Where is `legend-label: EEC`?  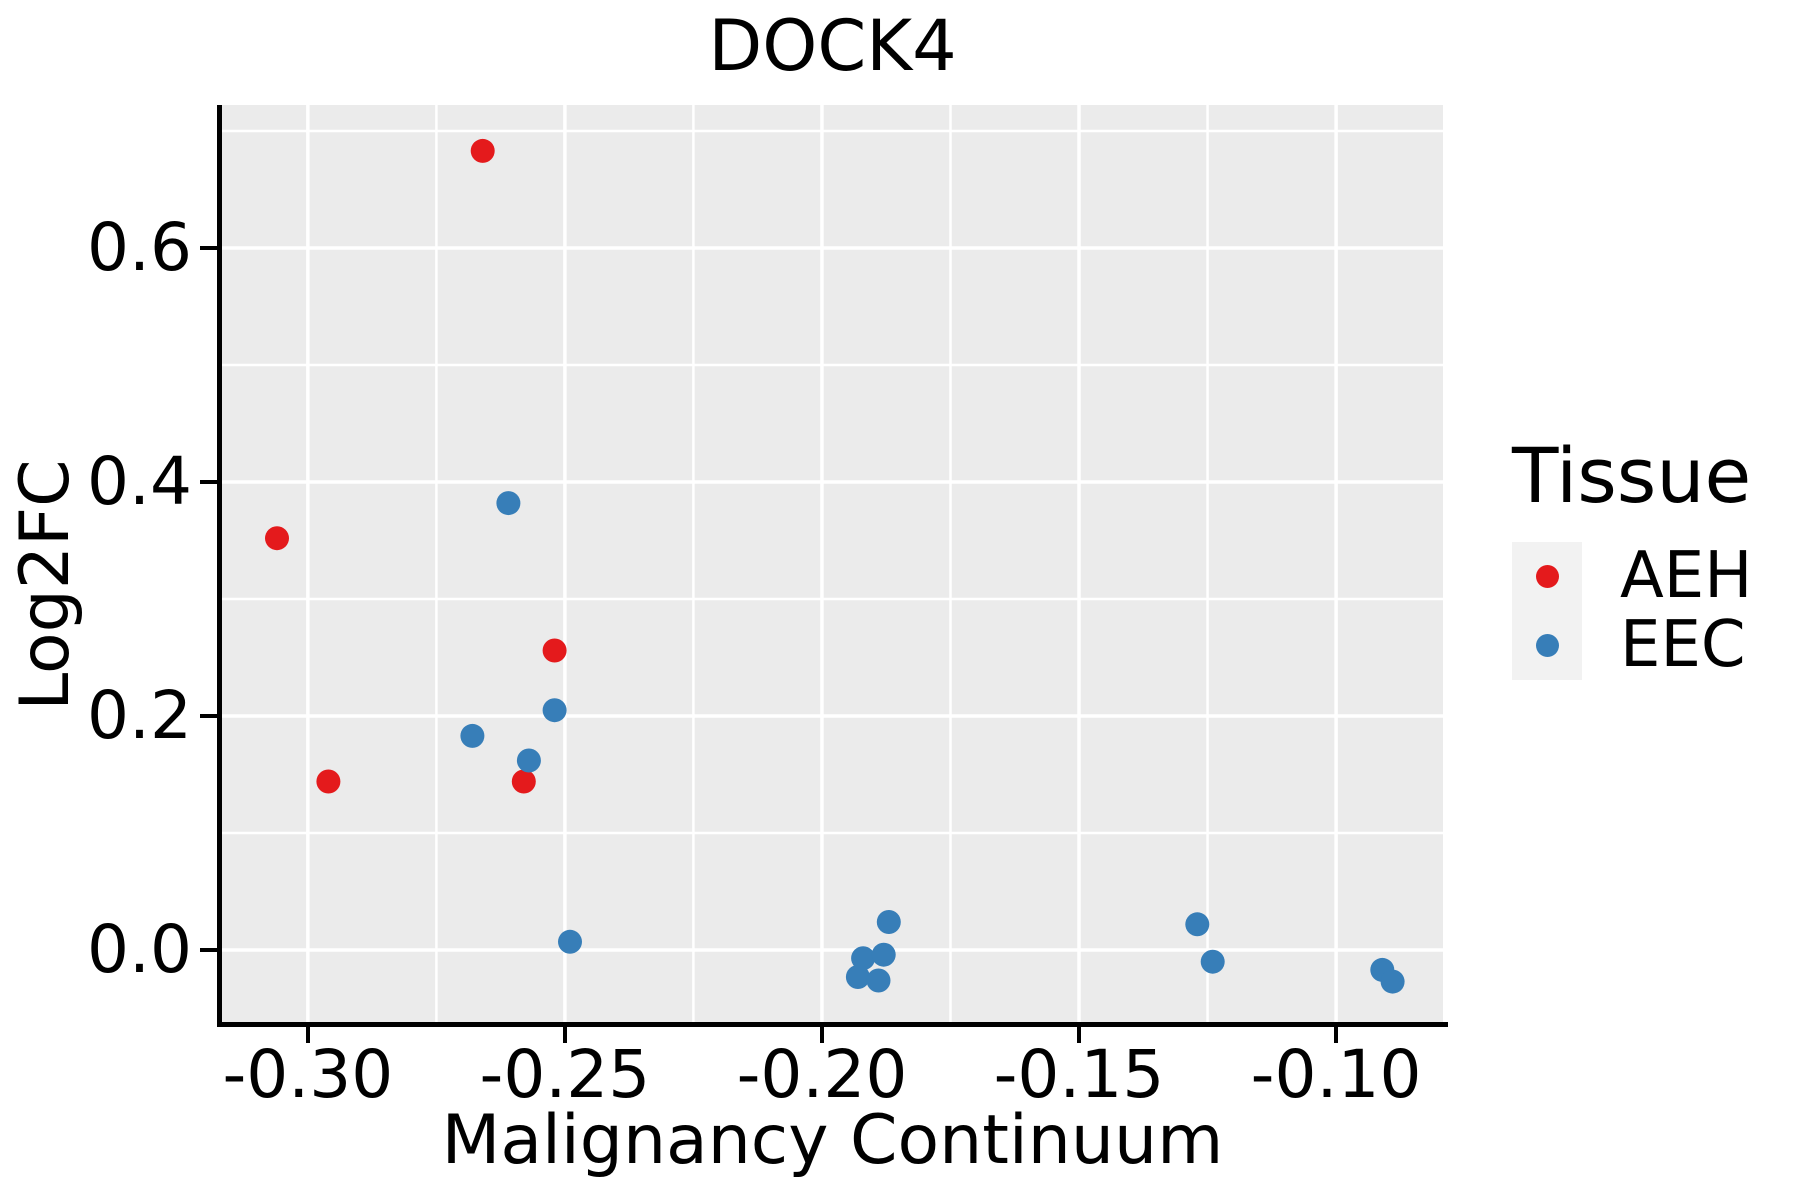 legend-label: EEC is located at coordinates (1683, 645).